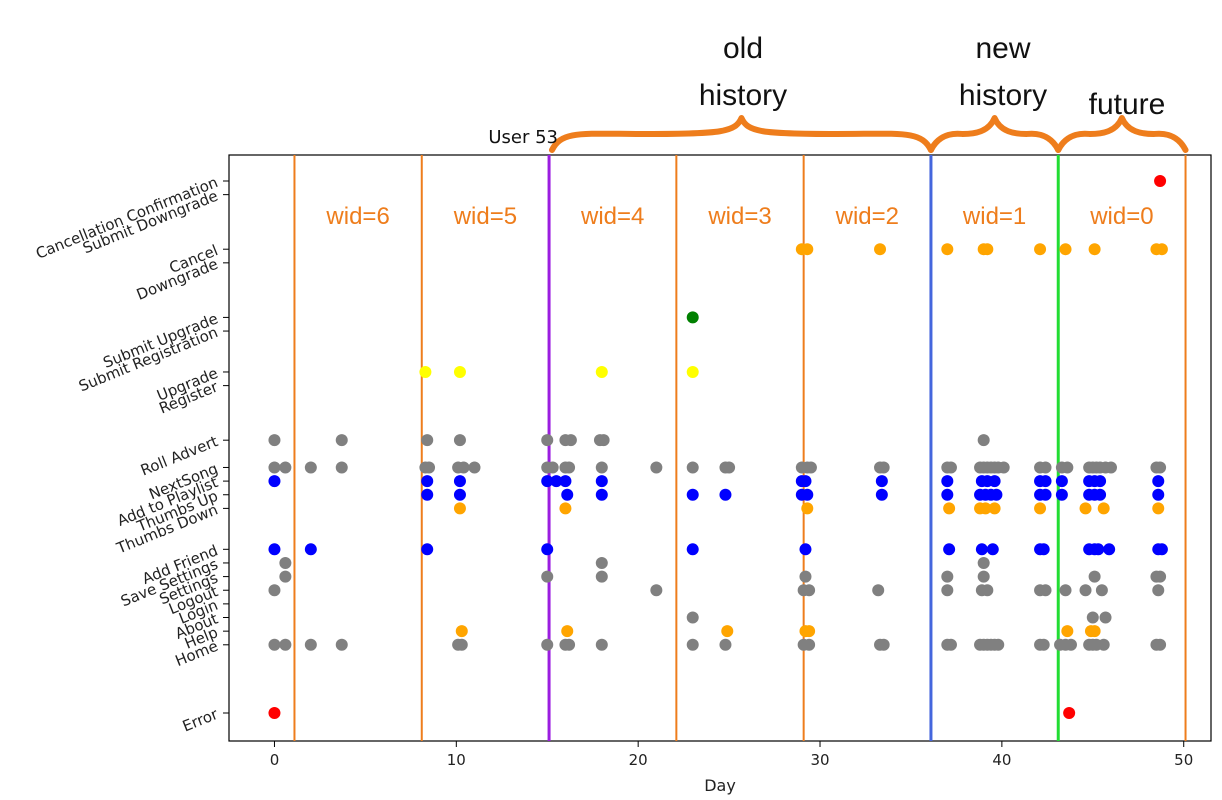  Describe the element at coordinates (485, 216) in the screenshot. I see `window-label-wid-5: wid=5` at that location.